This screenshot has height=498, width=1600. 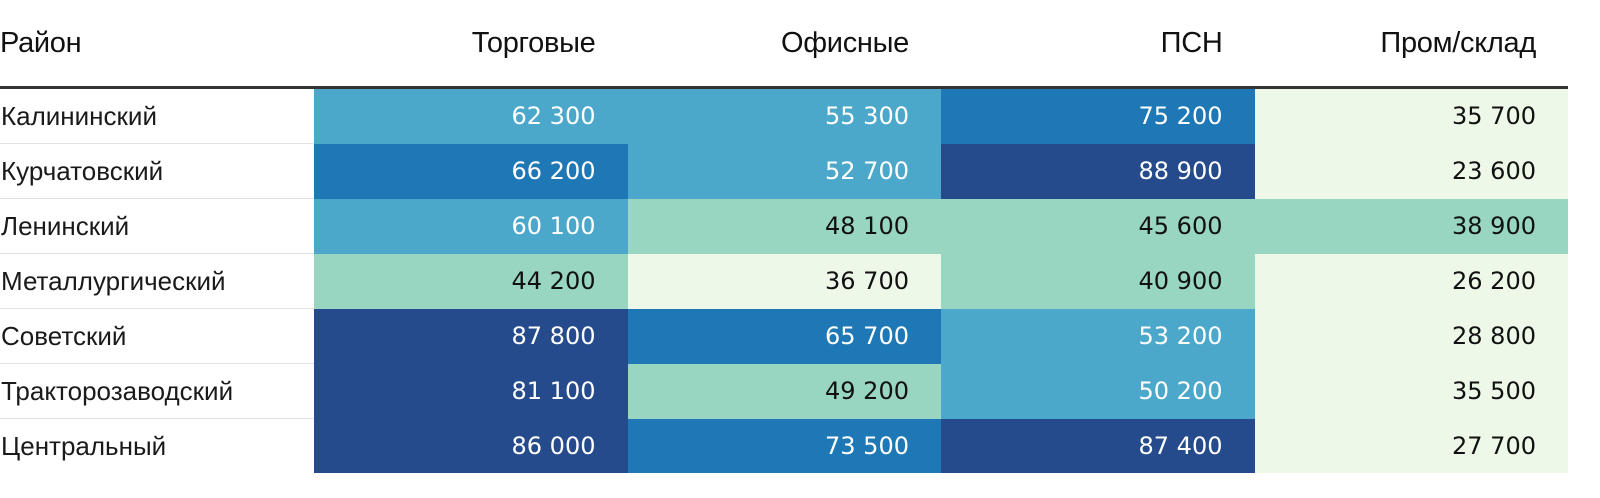 I want to click on heatmap-cell: 35 500, so click(x=1411, y=391).